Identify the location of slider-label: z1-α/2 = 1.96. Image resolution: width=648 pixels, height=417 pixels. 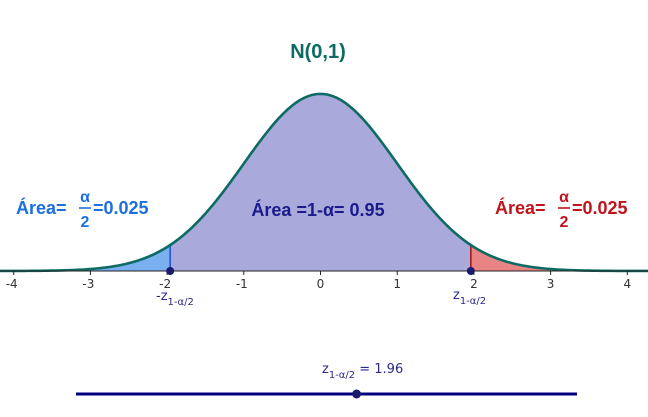
(362, 371).